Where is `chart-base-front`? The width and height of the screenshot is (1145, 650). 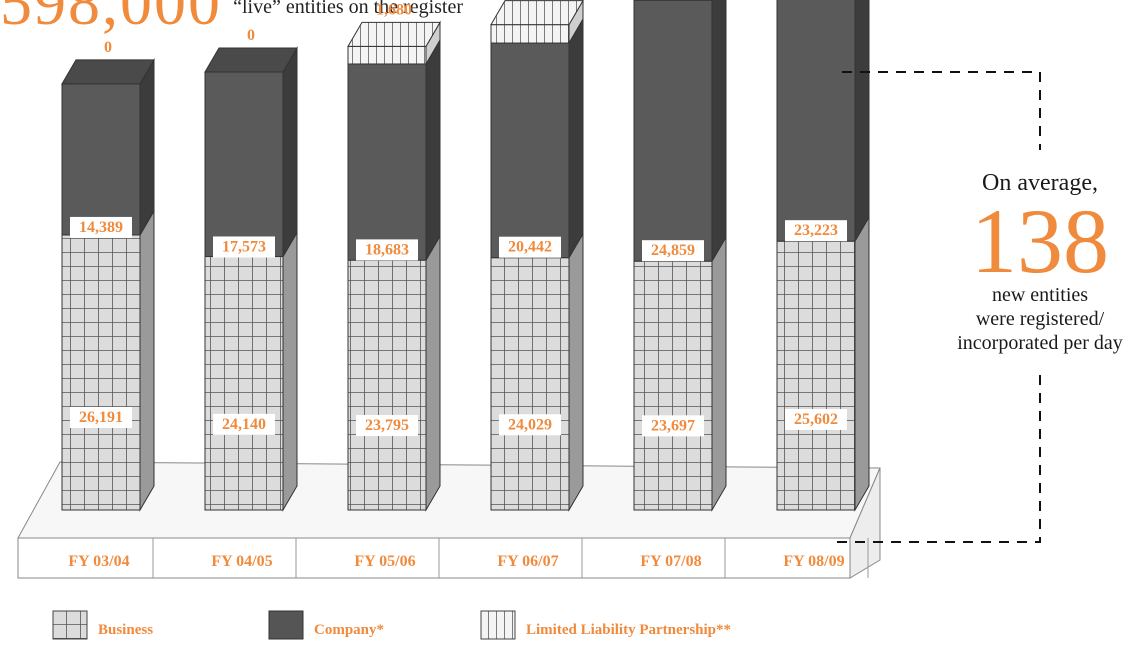 chart-base-front is located at coordinates (434, 558).